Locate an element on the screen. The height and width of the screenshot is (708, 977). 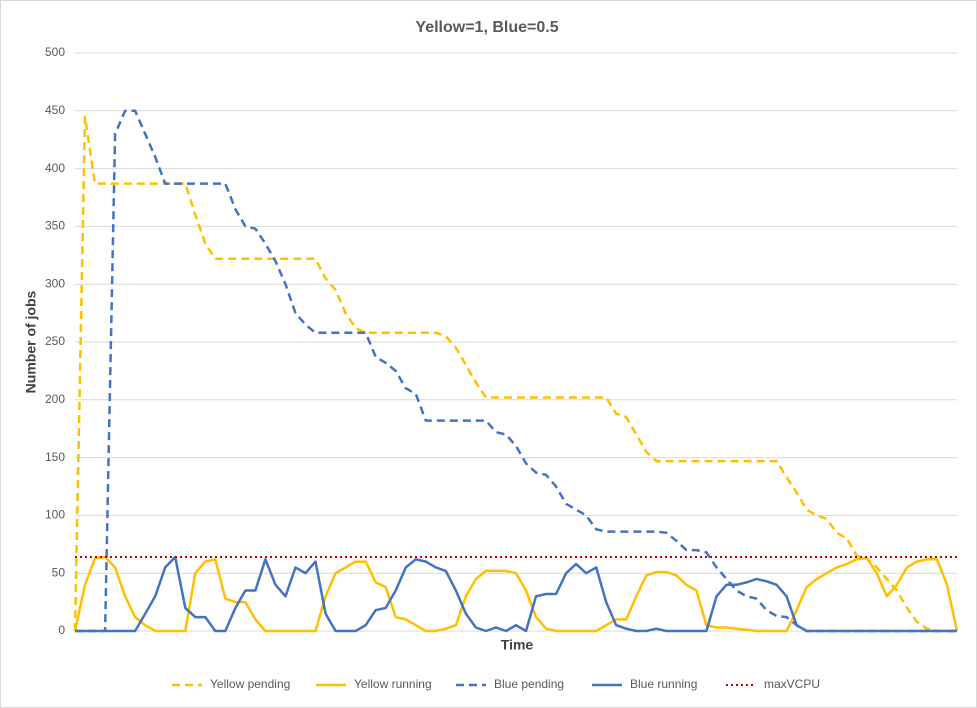
y-tick-label: 500 is located at coordinates (55, 52).